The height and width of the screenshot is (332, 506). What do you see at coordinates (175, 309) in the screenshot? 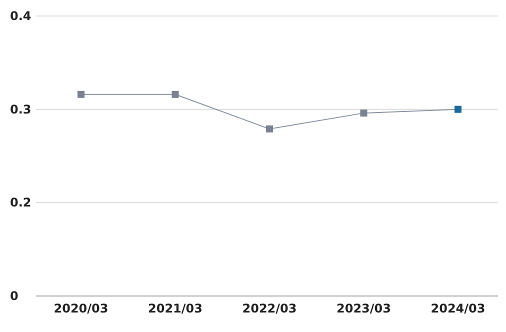
I see `x-tick-label: 2021/03` at bounding box center [175, 309].